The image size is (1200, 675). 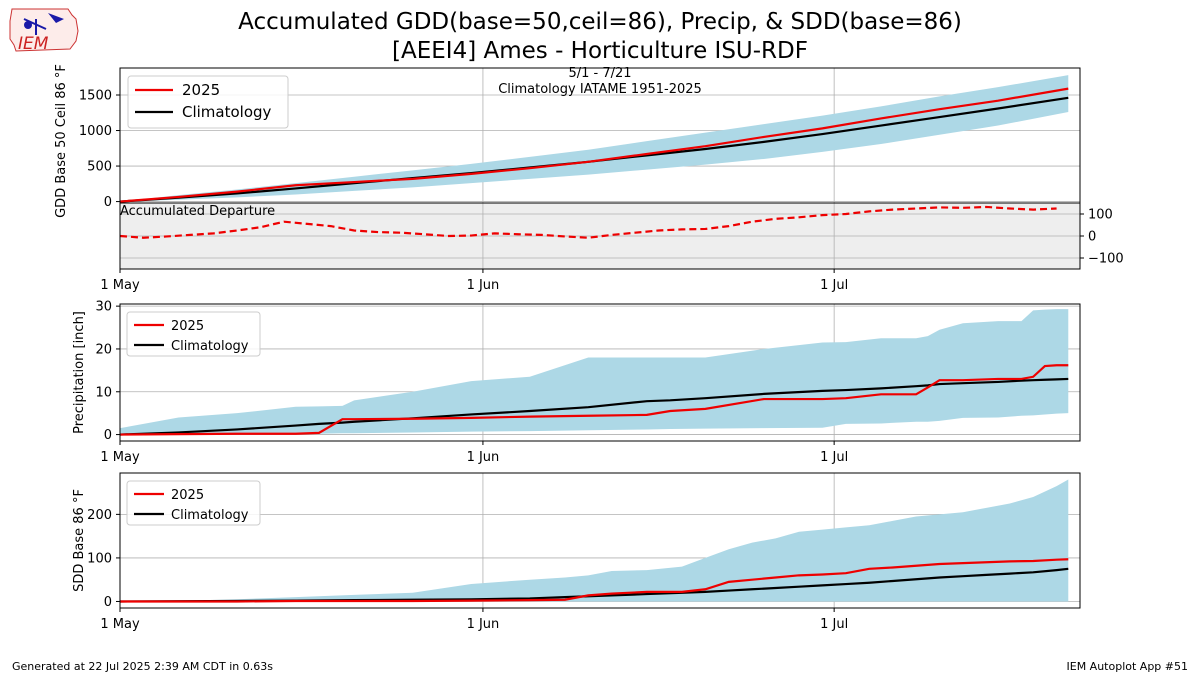 I want to click on departure-series-2025-line, so click(x=588, y=222).